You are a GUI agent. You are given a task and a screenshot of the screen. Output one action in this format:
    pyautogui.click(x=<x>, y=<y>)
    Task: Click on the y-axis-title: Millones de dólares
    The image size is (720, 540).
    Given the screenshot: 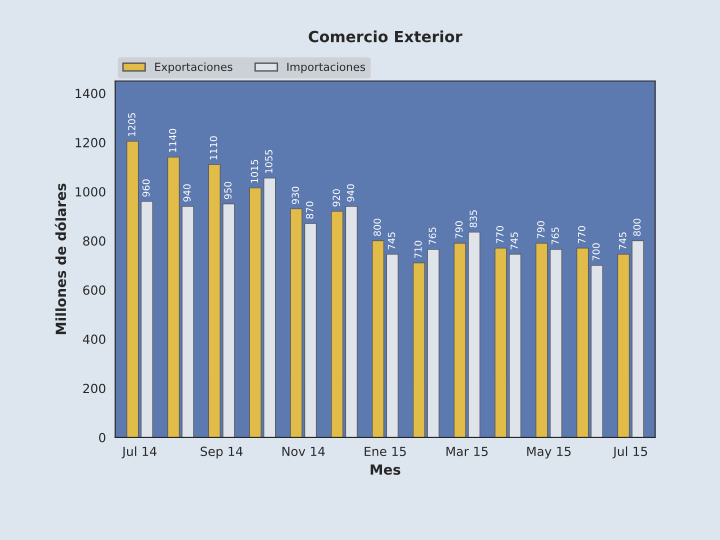 What is the action you would take?
    pyautogui.click(x=60, y=259)
    